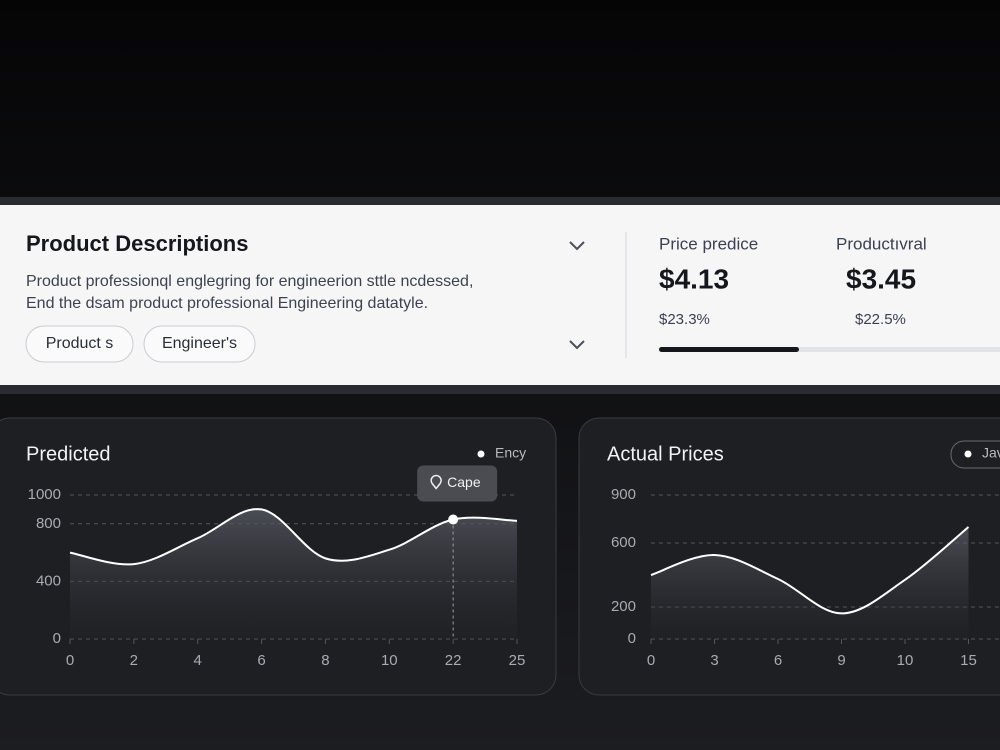  I want to click on metric-change: $23.3%, so click(684, 319).